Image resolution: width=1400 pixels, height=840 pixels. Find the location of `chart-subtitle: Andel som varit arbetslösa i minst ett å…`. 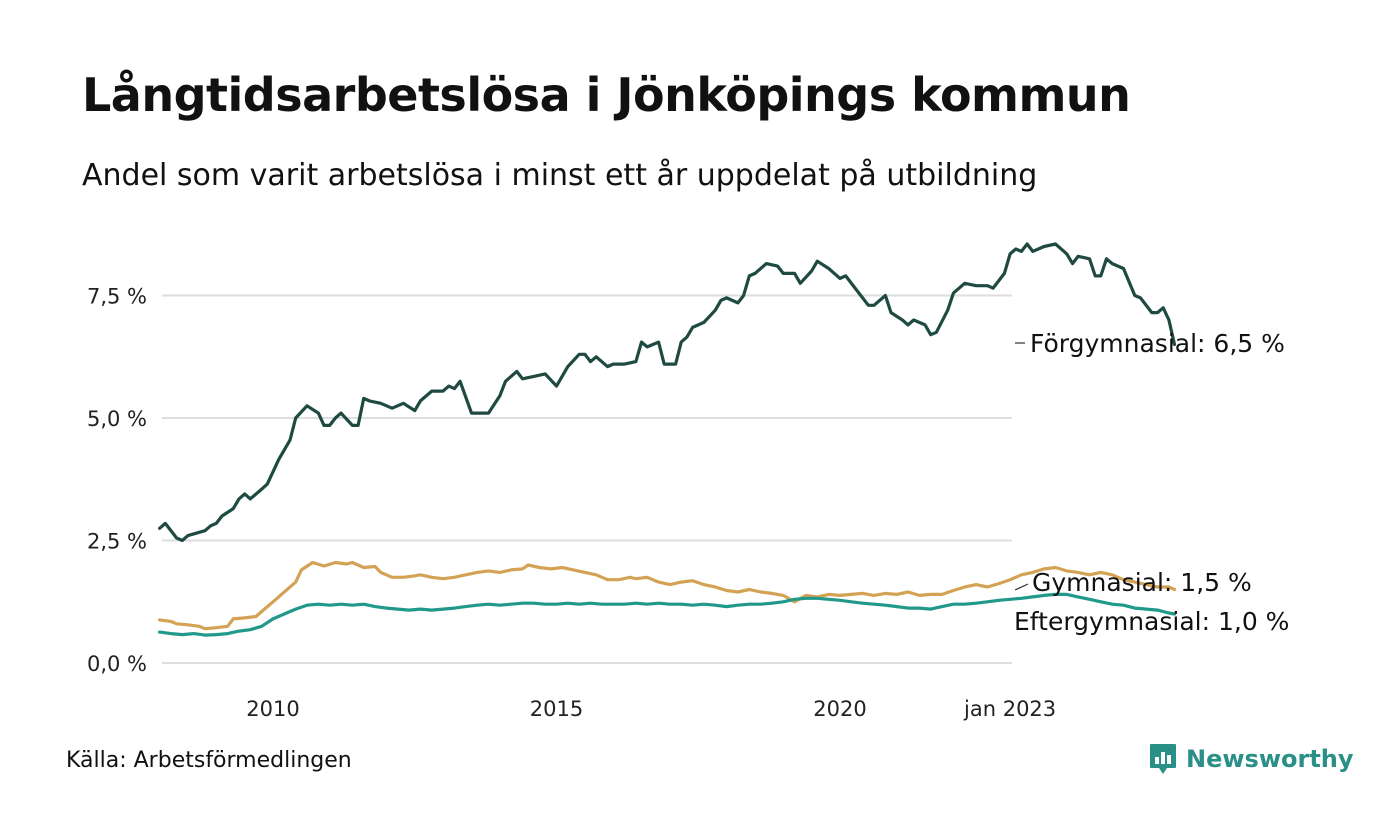

chart-subtitle: Andel som varit arbetslösa i minst ett å… is located at coordinates (560, 175).